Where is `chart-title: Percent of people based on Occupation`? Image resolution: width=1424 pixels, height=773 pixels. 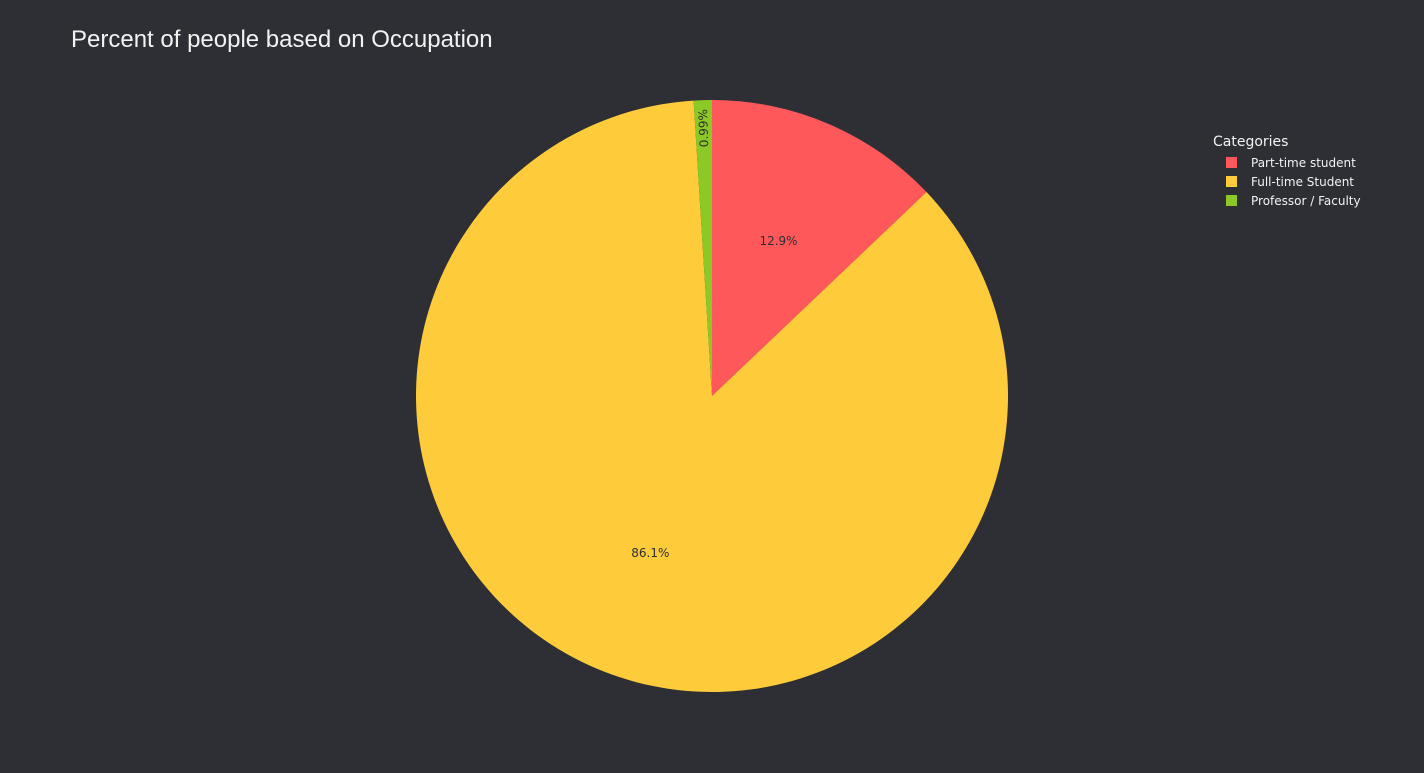
chart-title: Percent of people based on Occupation is located at coordinates (282, 39).